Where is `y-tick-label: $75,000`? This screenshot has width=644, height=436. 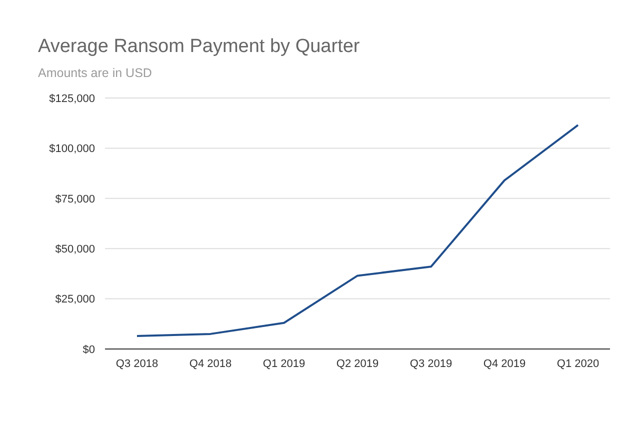
y-tick-label: $75,000 is located at coordinates (75, 199).